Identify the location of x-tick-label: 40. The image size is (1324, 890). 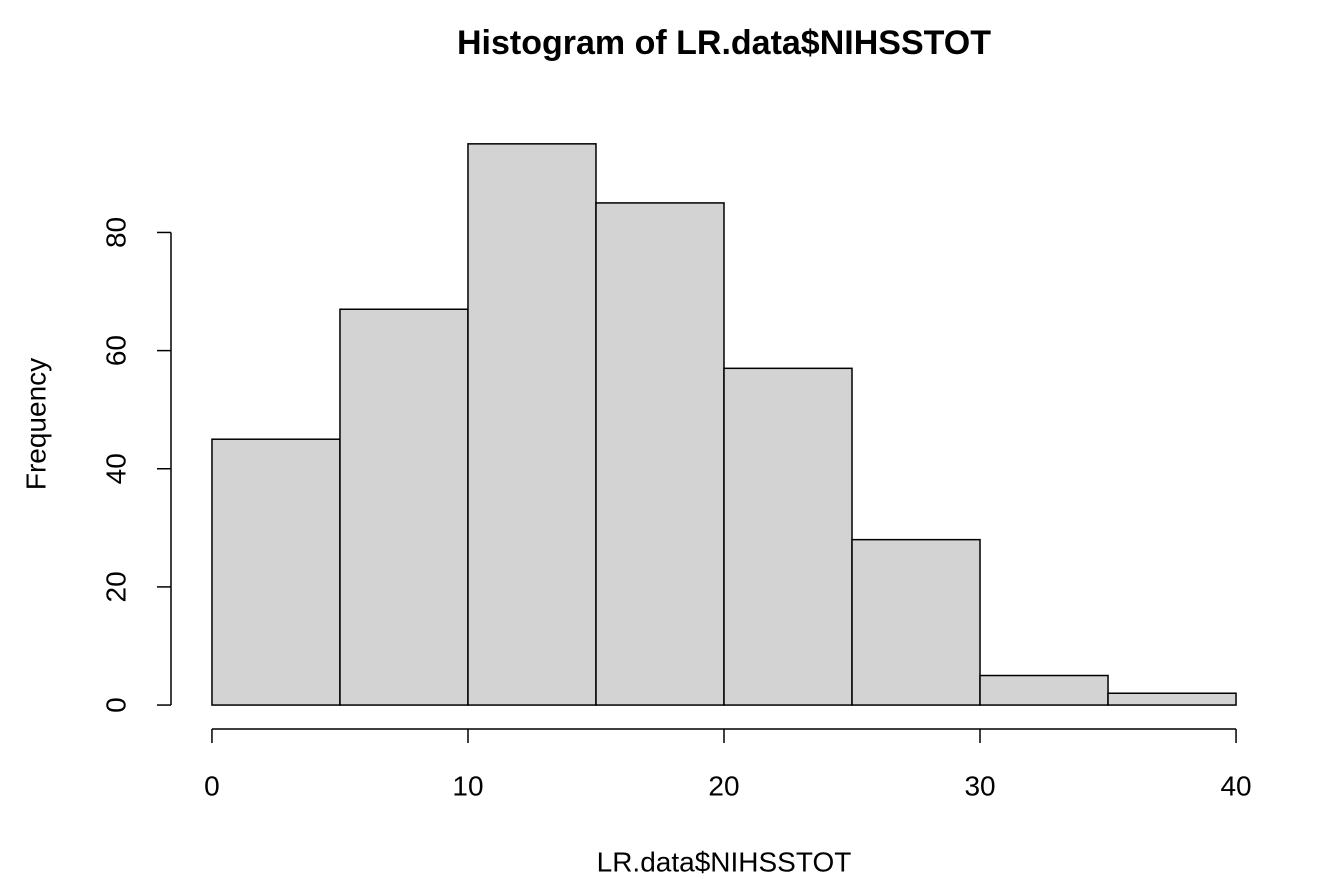
(1235, 785).